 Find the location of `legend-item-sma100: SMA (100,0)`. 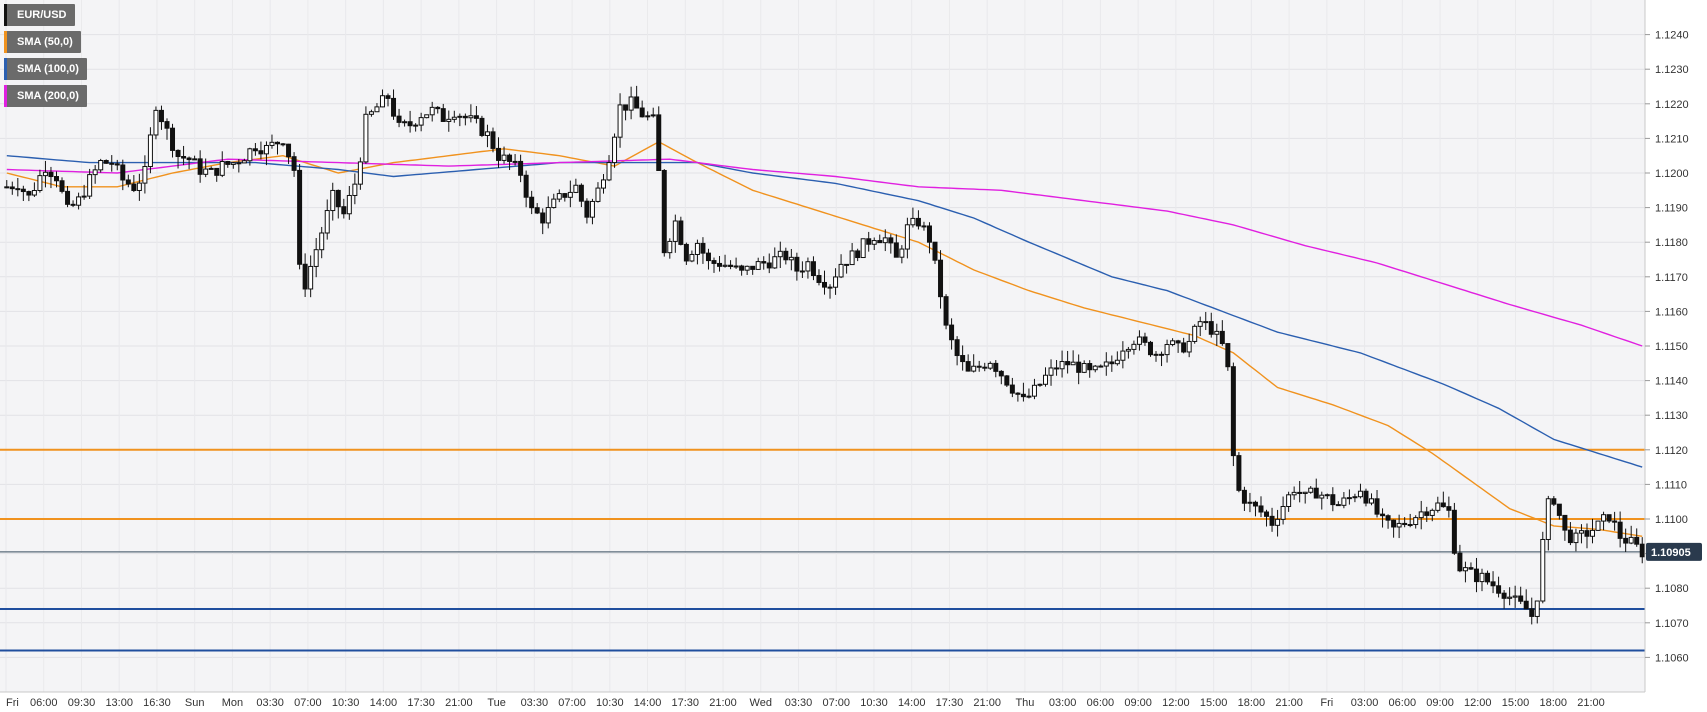

legend-item-sma100: SMA (100,0) is located at coordinates (45, 69).